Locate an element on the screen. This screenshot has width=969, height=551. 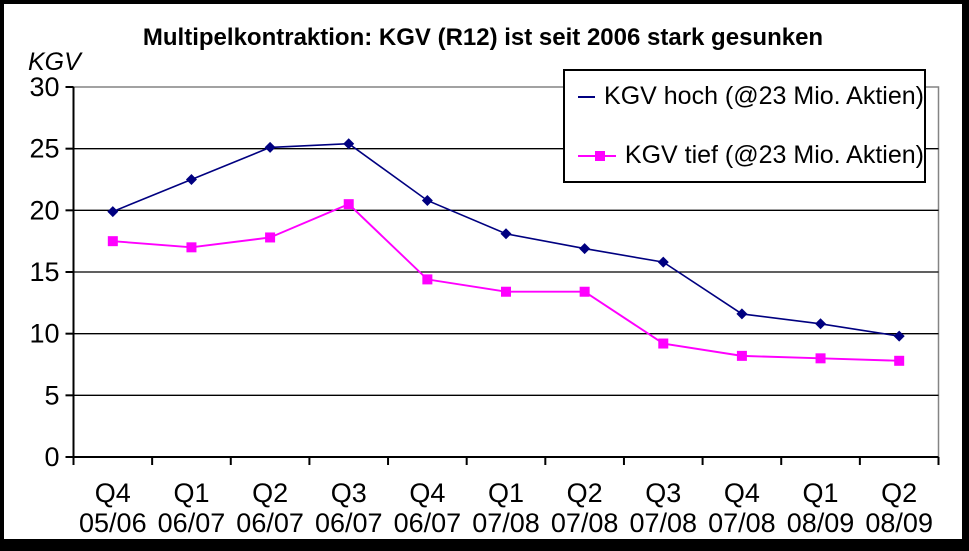
legend-line-diamond-icon is located at coordinates (587, 96).